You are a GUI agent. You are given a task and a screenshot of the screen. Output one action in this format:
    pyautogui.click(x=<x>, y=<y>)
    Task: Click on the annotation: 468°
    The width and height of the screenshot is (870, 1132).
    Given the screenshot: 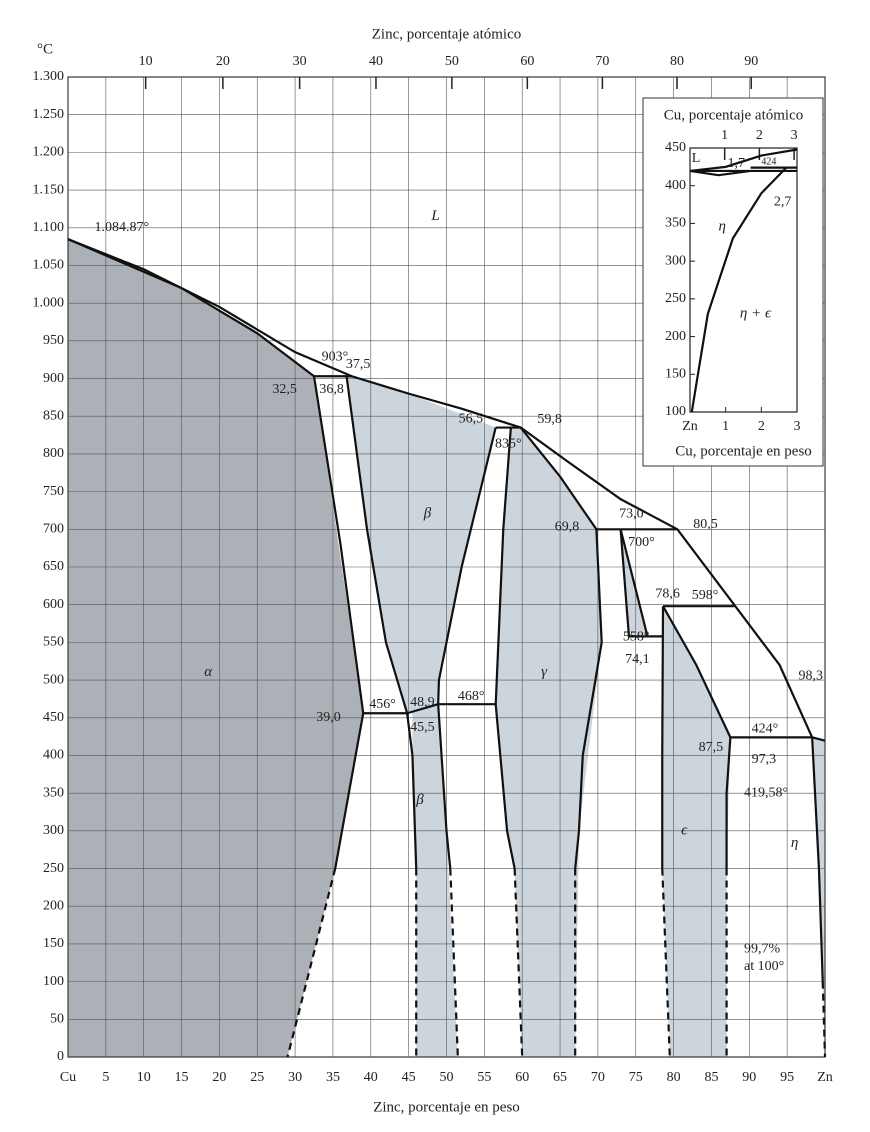 What is the action you would take?
    pyautogui.click(x=471, y=696)
    